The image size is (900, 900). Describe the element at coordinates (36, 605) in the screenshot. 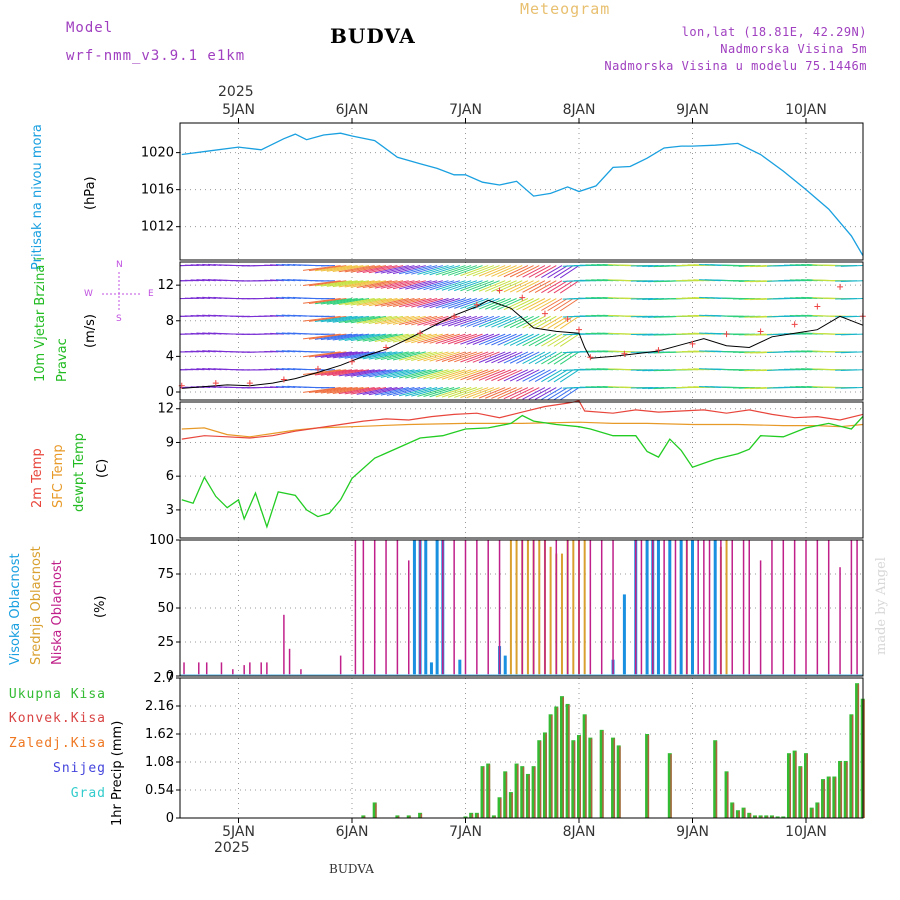

I see `cloud-mid-label: Srednja Oblacnost` at that location.